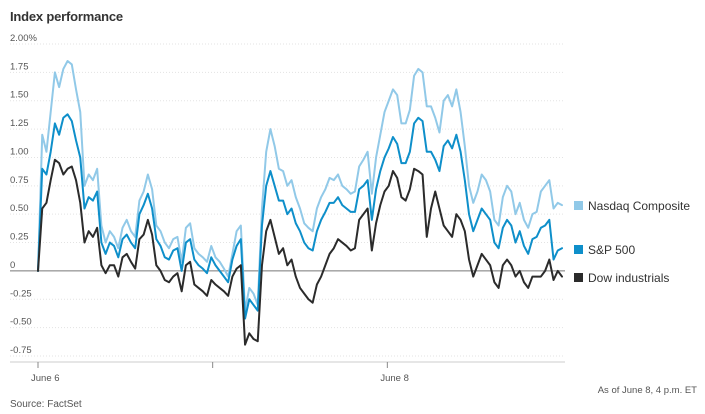 The width and height of the screenshot is (705, 414). Describe the element at coordinates (45, 378) in the screenshot. I see `x-tick-label: June 6` at that location.